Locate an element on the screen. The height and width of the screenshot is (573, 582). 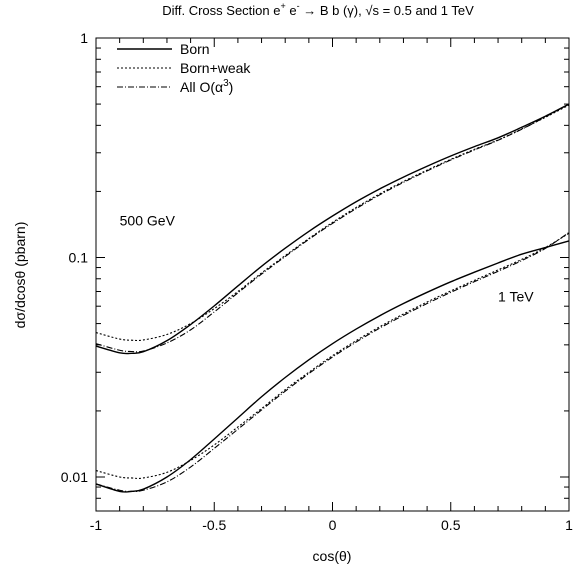
title-prefix: Diff. Cross Section e is located at coordinates (221, 10).